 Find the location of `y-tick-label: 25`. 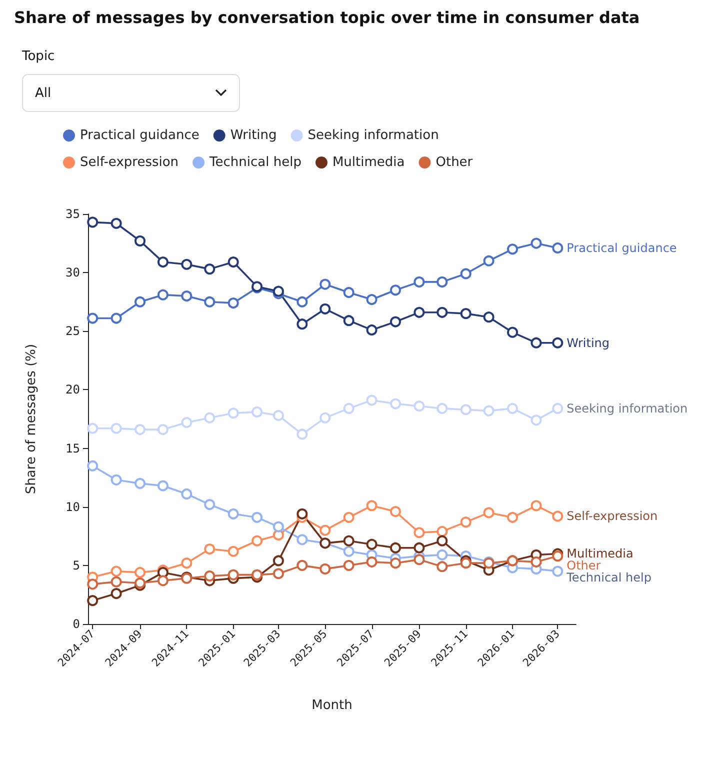

y-tick-label: 25 is located at coordinates (73, 331).